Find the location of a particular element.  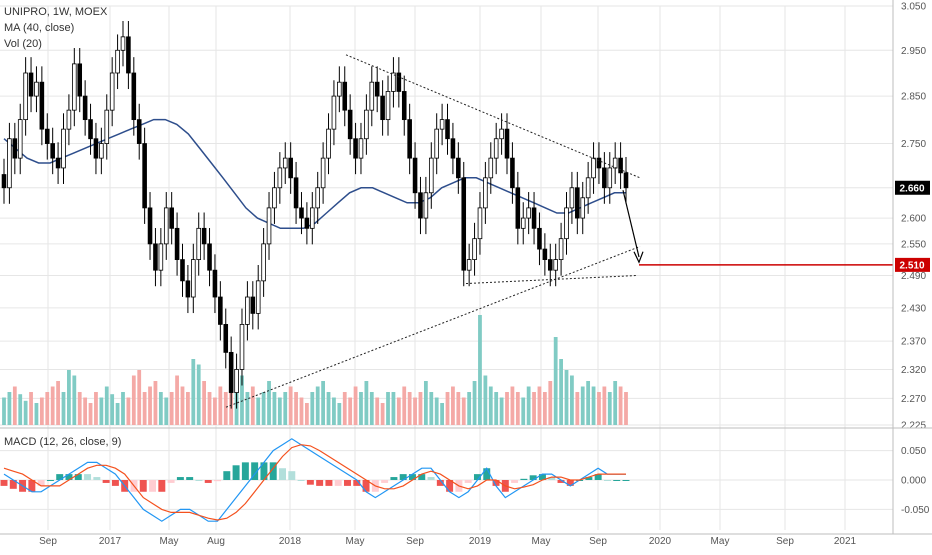

time-tick-label: 2019 is located at coordinates (480, 541).